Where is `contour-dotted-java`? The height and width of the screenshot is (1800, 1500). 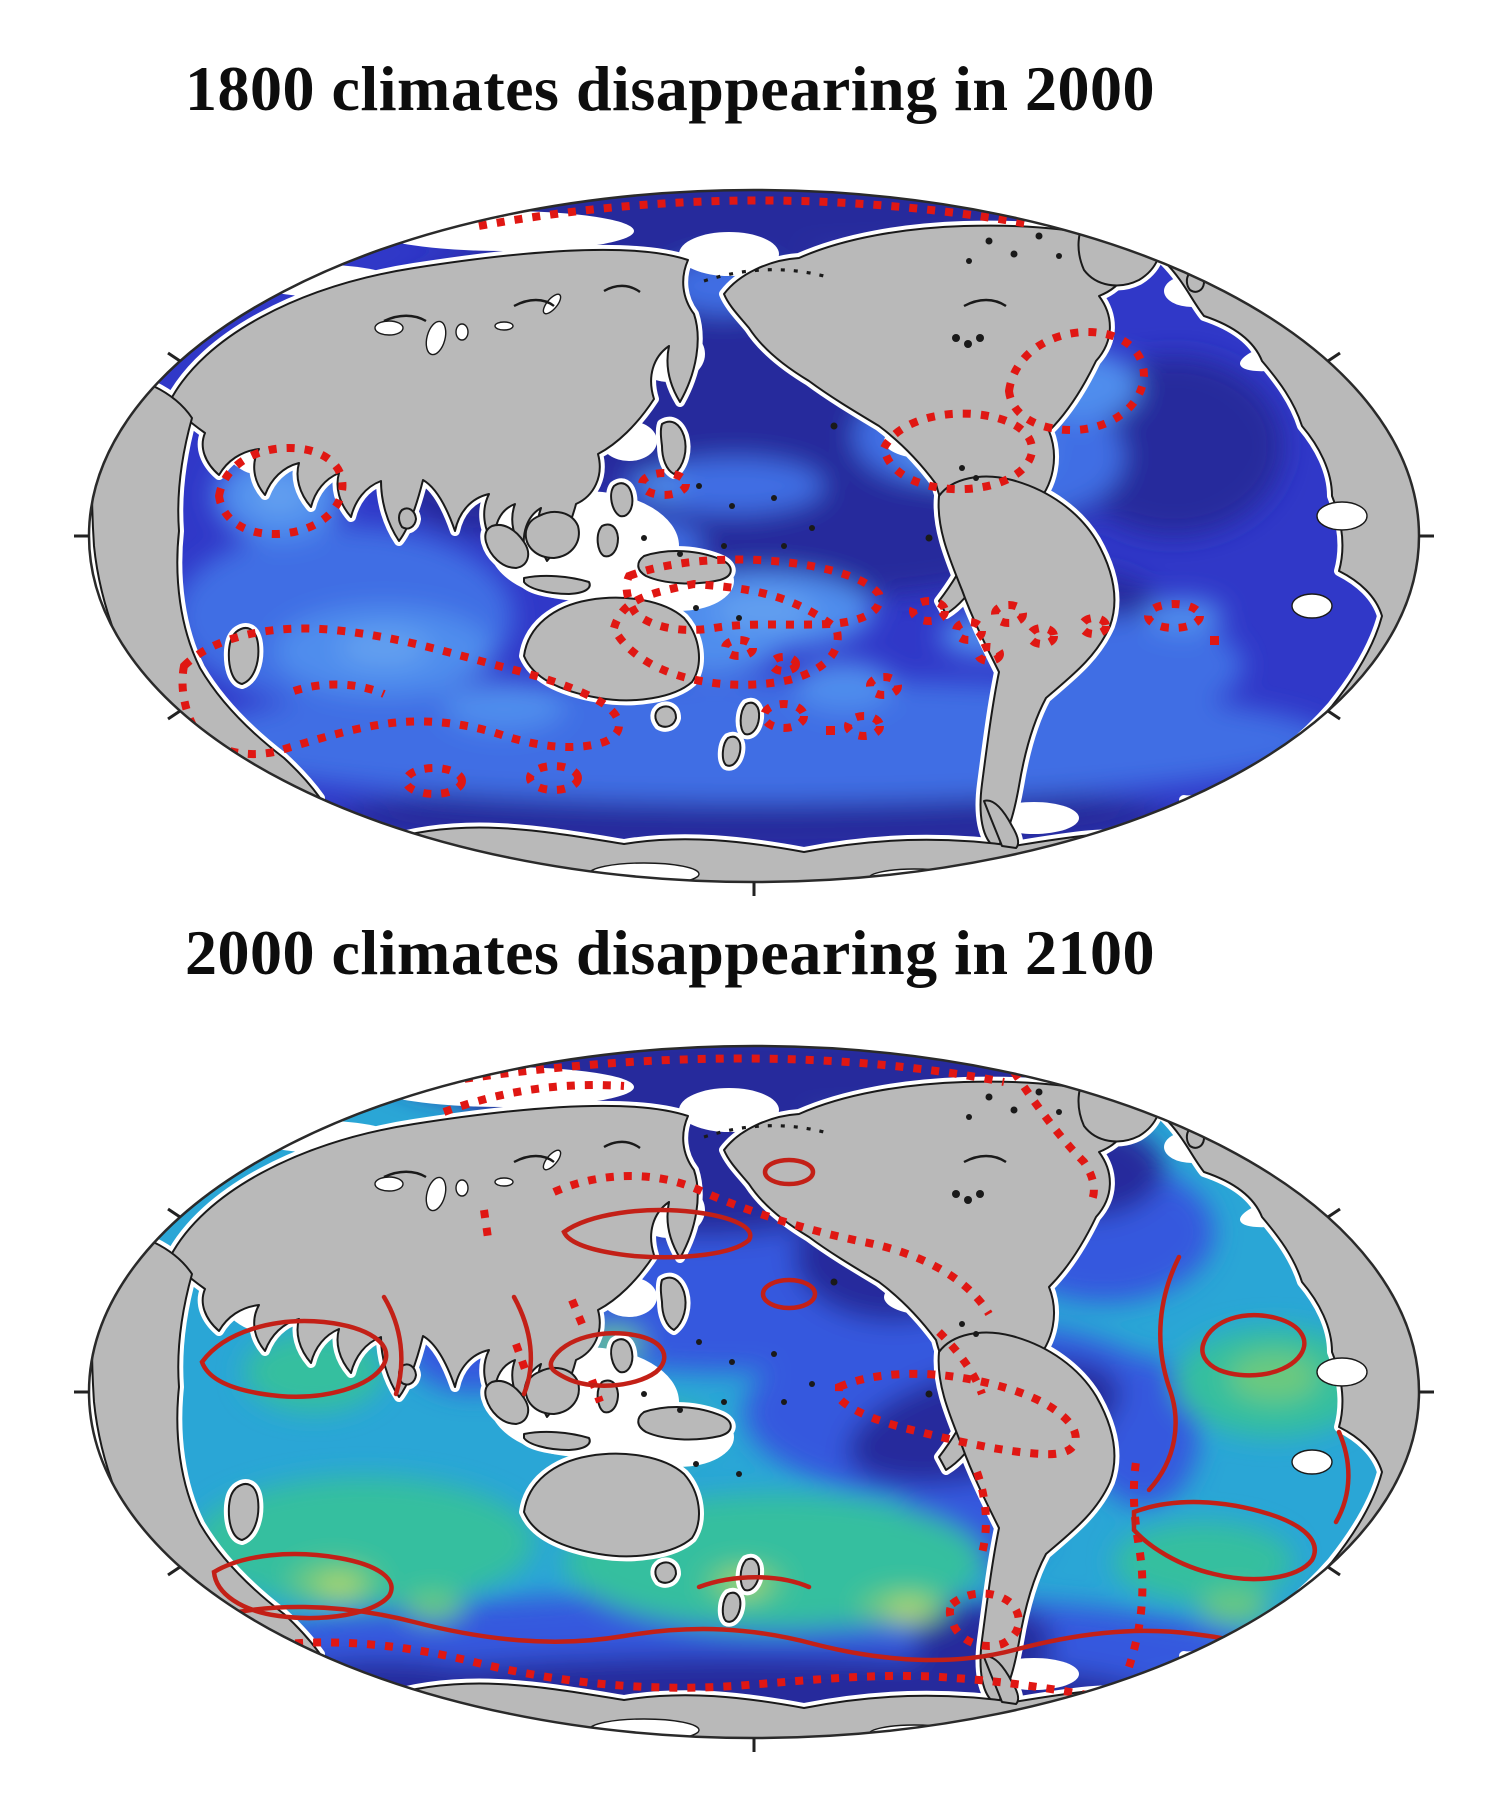 contour-dotted-java is located at coordinates (521, 1358).